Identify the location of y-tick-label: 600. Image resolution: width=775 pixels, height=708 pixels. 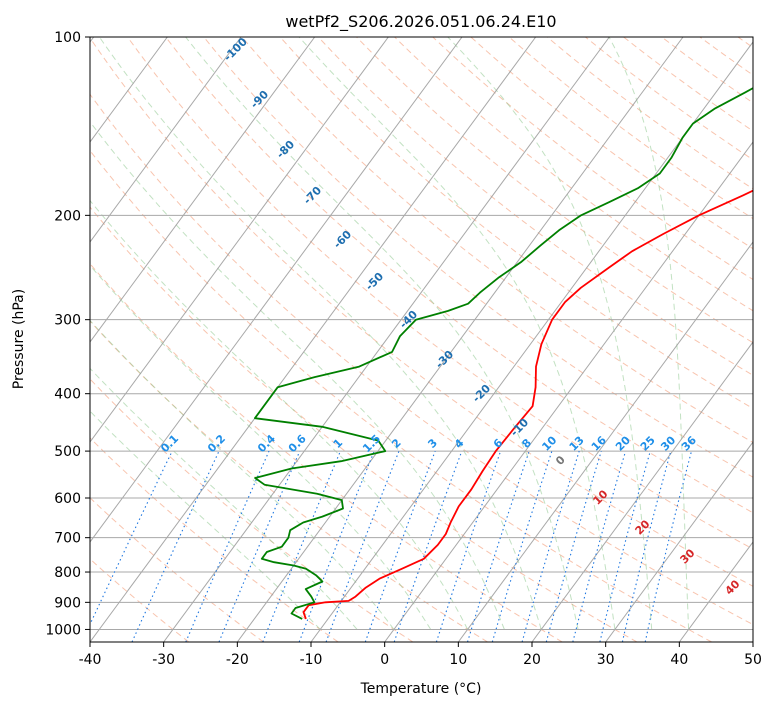
(67, 499).